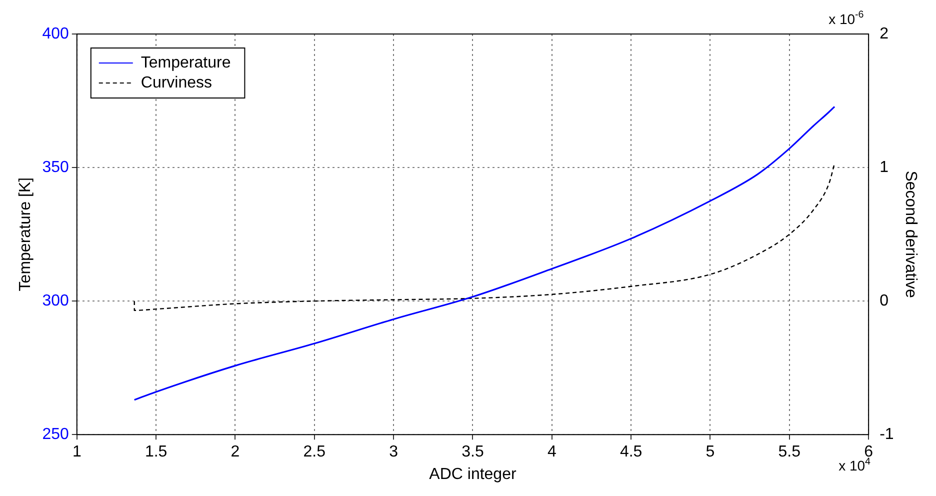  Describe the element at coordinates (185, 63) in the screenshot. I see `legend-label: Temperature` at that location.